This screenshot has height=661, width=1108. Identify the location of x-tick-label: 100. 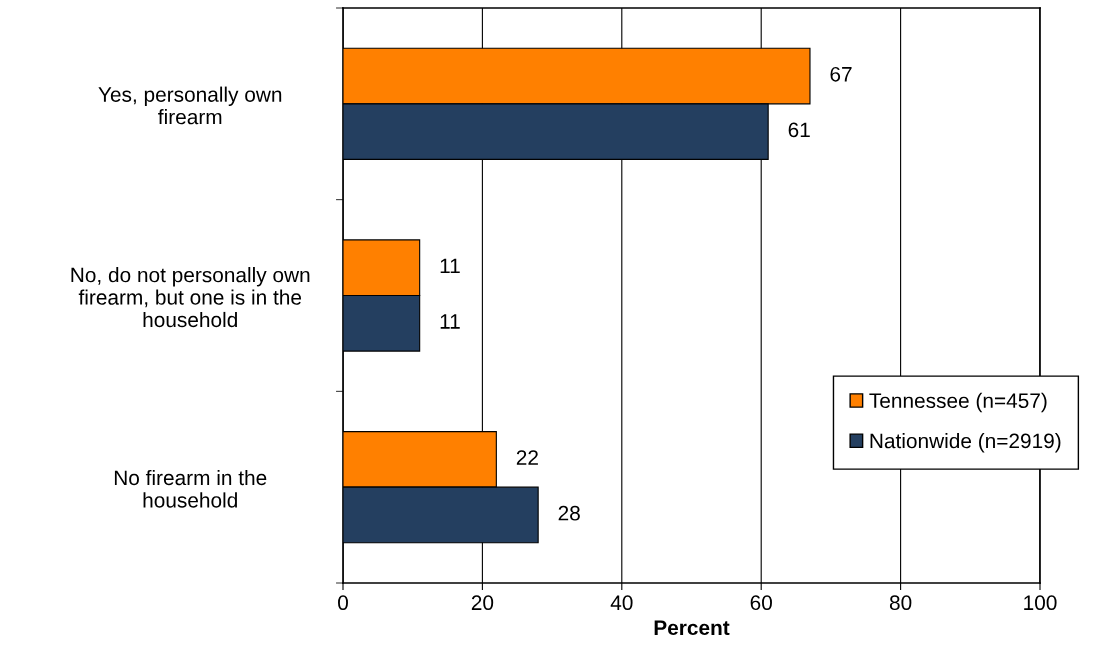
(1040, 603).